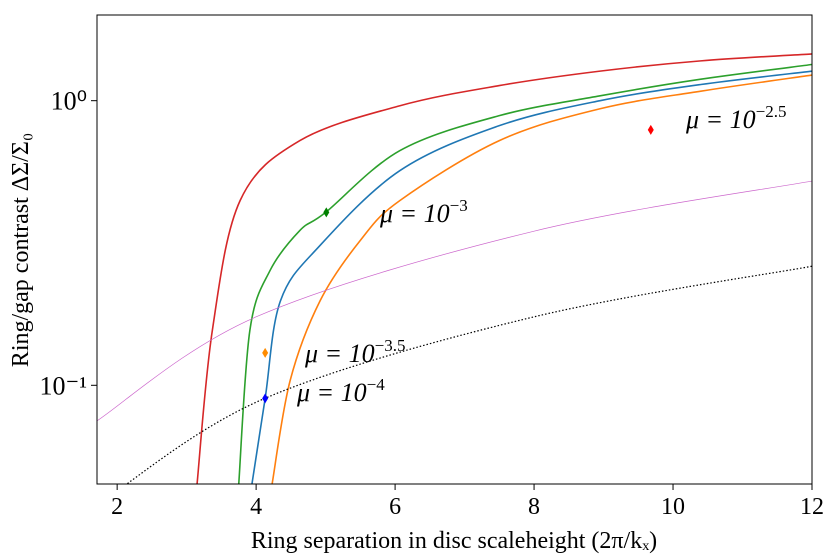 This screenshot has height=554, width=830. Describe the element at coordinates (63, 385) in the screenshot. I see `y-tick-label: 10⁻¹` at that location.